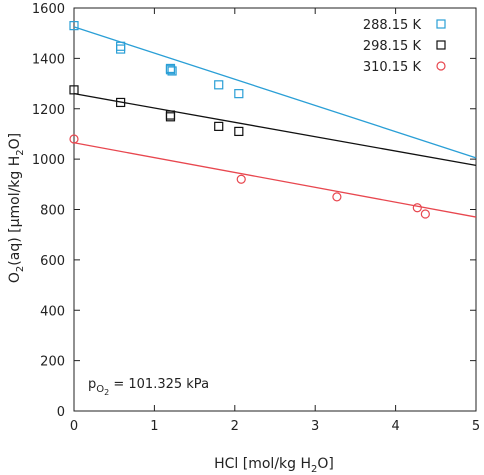 The width and height of the screenshot is (484, 475). Describe the element at coordinates (48, 110) in the screenshot. I see `y-tick-label: 1200` at that location.